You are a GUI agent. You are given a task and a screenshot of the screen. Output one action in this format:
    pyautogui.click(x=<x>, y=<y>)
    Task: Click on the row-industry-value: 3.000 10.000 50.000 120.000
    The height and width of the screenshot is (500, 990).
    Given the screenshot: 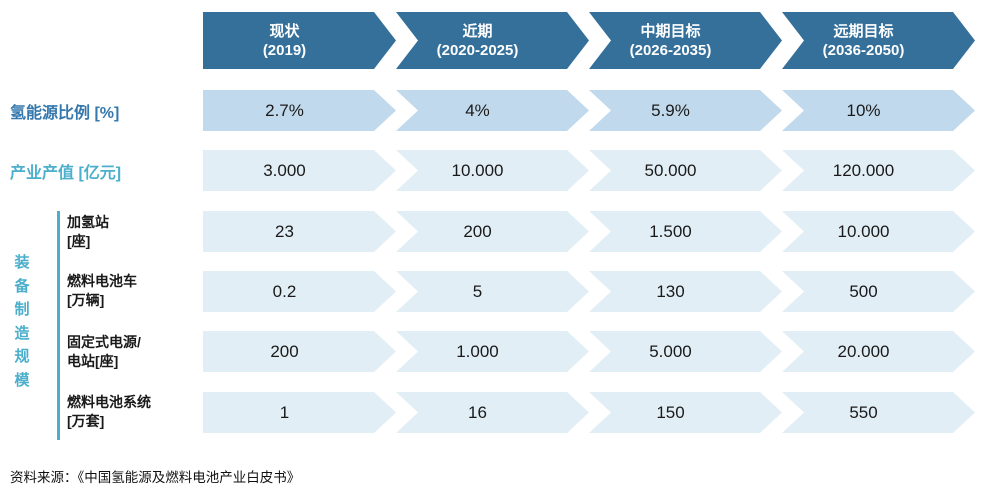 What is the action you would take?
    pyautogui.click(x=589, y=170)
    